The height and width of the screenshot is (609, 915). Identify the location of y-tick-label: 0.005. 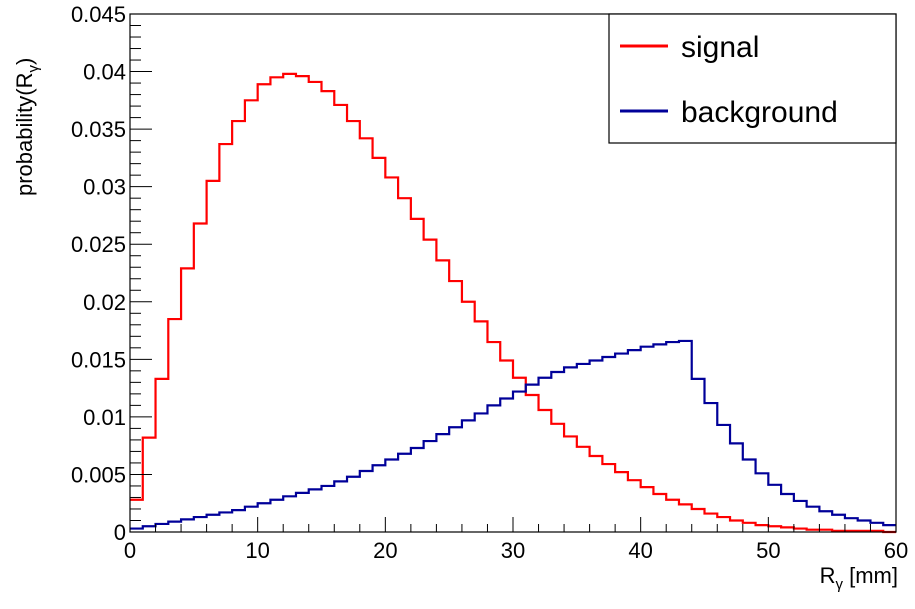
(98, 474).